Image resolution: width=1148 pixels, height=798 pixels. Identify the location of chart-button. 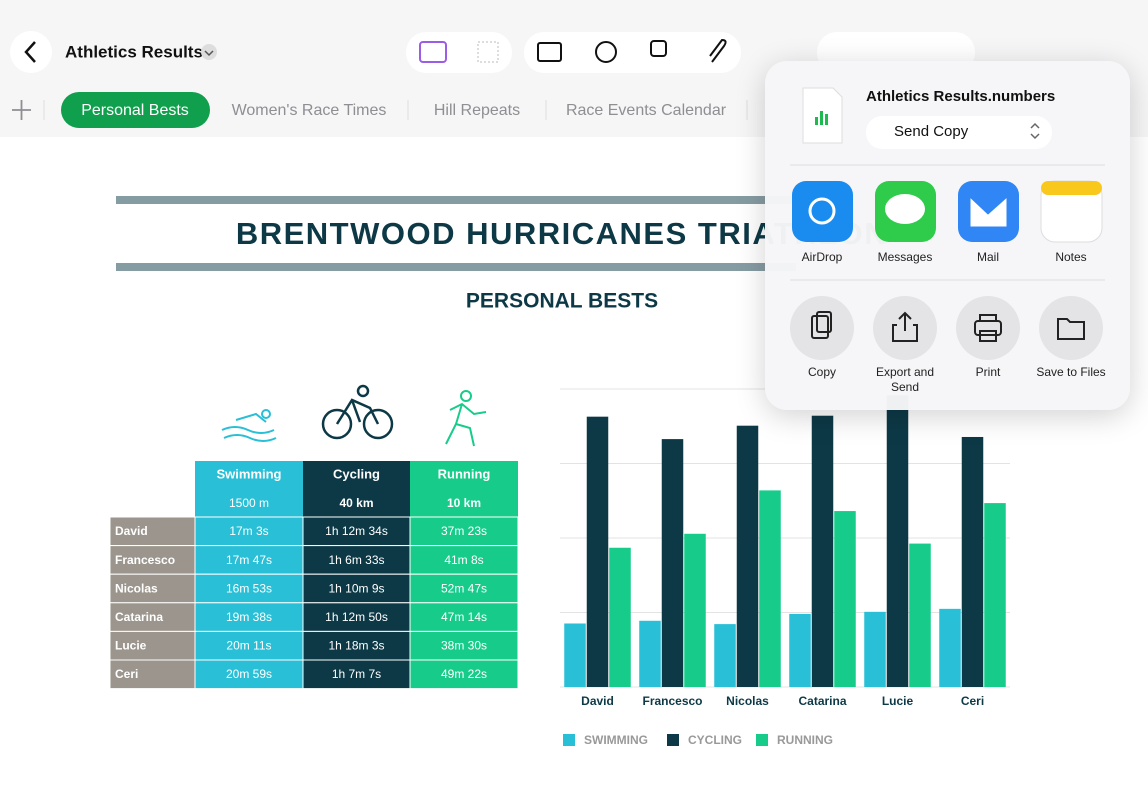
(606, 52).